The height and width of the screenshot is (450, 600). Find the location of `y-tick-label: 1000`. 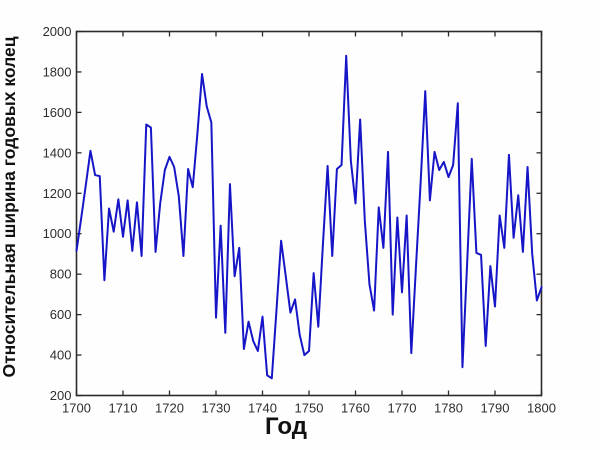

y-tick-label: 1000 is located at coordinates (57, 233).